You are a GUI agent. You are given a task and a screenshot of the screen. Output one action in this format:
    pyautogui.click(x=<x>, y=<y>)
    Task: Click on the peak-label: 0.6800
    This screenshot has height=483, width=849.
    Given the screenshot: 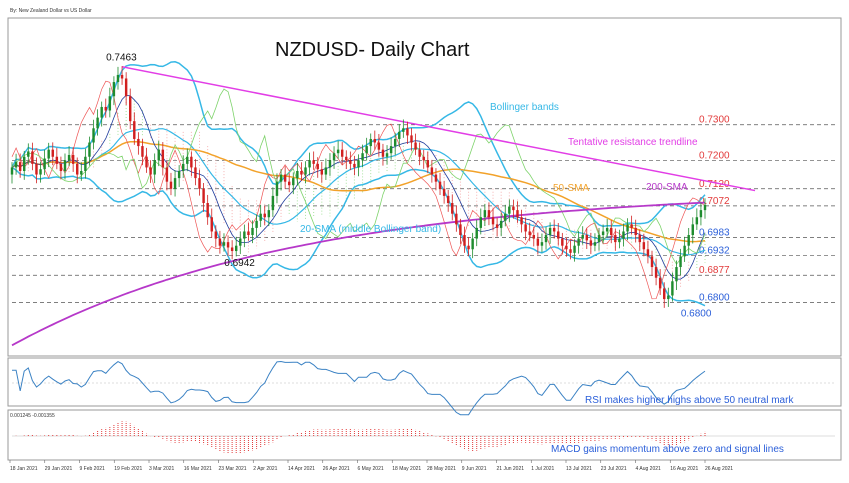 What is the action you would take?
    pyautogui.click(x=696, y=314)
    